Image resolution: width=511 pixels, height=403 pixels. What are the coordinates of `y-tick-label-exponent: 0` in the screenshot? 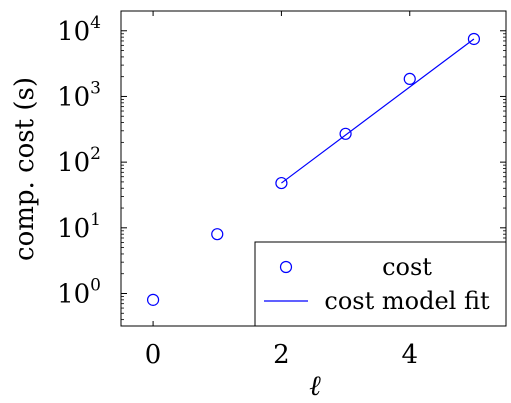 It's located at (95, 285).